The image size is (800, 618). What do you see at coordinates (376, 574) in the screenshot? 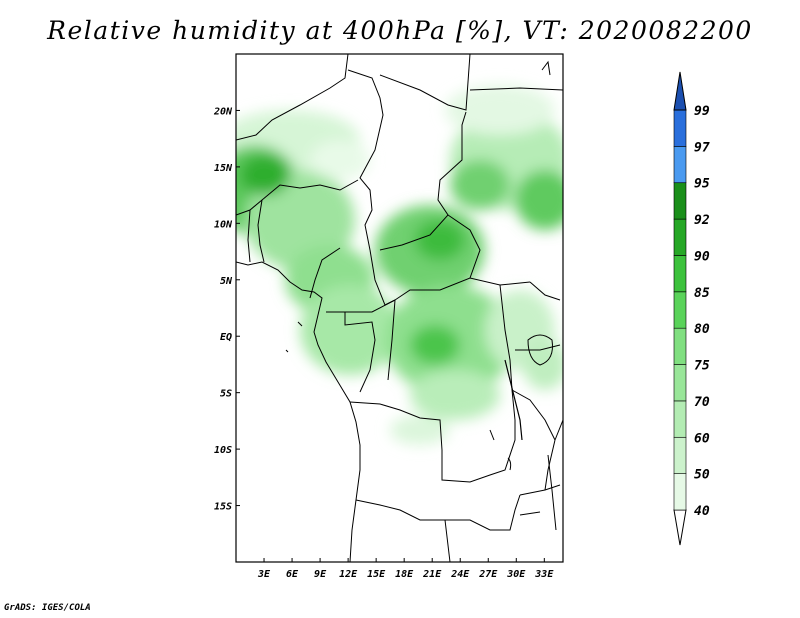
I see `lon-tick-label: 15E` at bounding box center [376, 574].